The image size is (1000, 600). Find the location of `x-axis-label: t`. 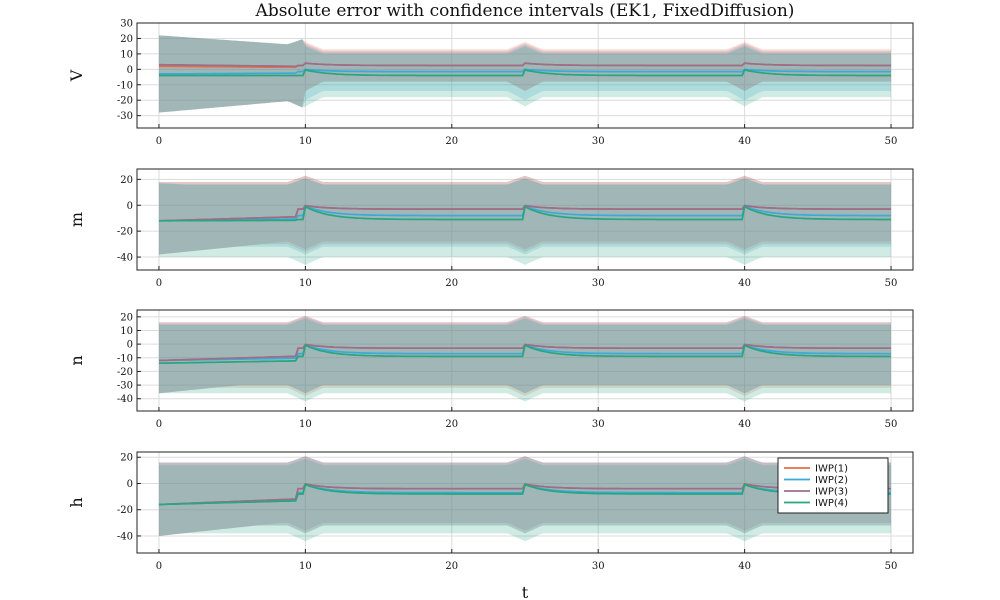

x-axis-label: t is located at coordinates (525, 591).